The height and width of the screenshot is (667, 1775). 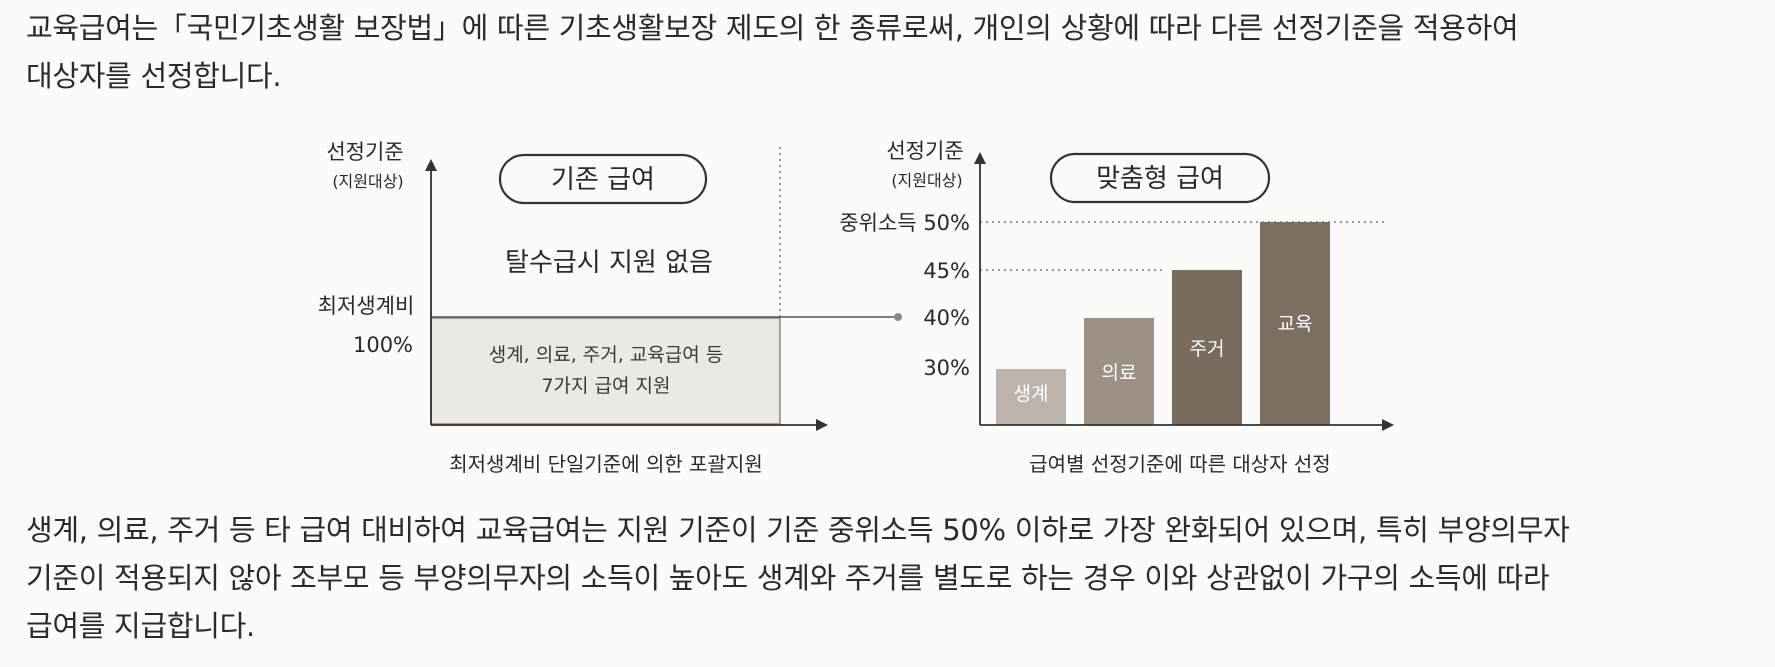 I want to click on left-chart-title: 기존 급여, so click(x=603, y=180).